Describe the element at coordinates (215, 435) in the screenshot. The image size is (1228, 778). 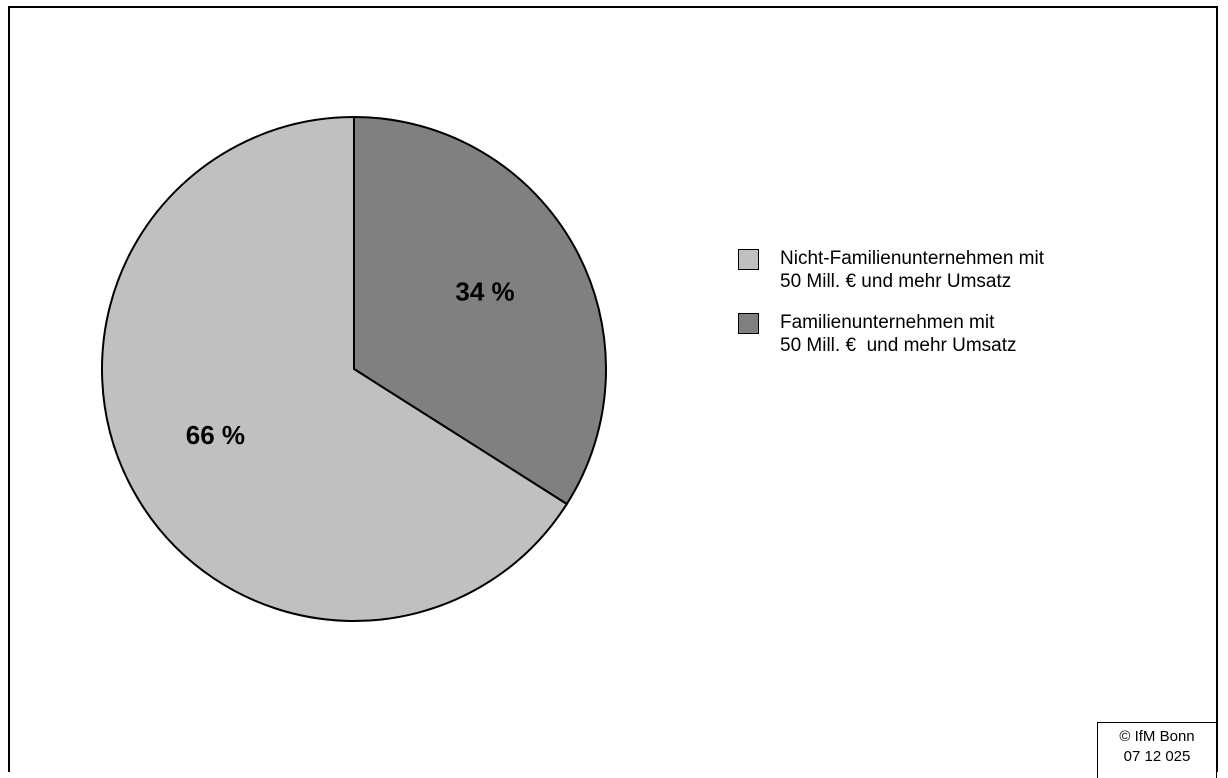
I see `pie-value-label: 66 %` at that location.